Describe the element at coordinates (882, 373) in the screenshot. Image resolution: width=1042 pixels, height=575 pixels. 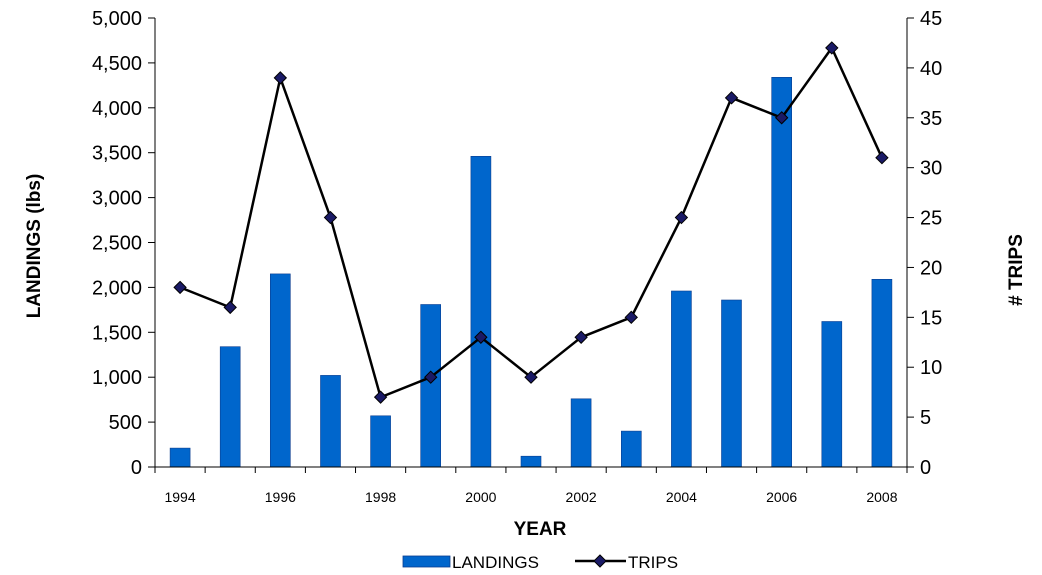
I see `bar-landings-2008` at that location.